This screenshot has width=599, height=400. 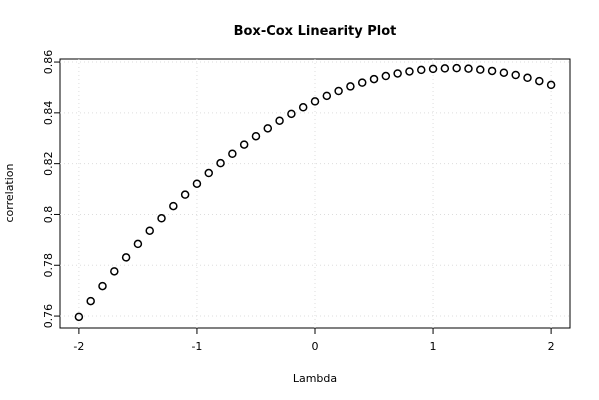 I want to click on chart-title: Box-Cox Linearity Plot, so click(x=315, y=31).